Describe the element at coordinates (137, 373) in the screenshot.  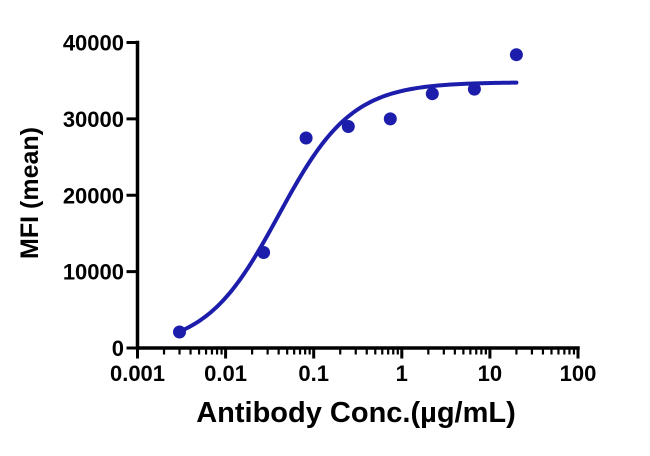
I see `x-tick-label: 0.001` at that location.